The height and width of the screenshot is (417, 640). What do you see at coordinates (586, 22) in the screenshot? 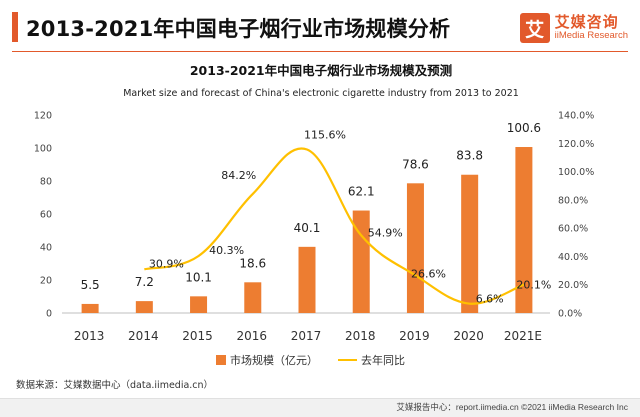
I see `brand-name-cn: 艾媒咨询` at bounding box center [586, 22].